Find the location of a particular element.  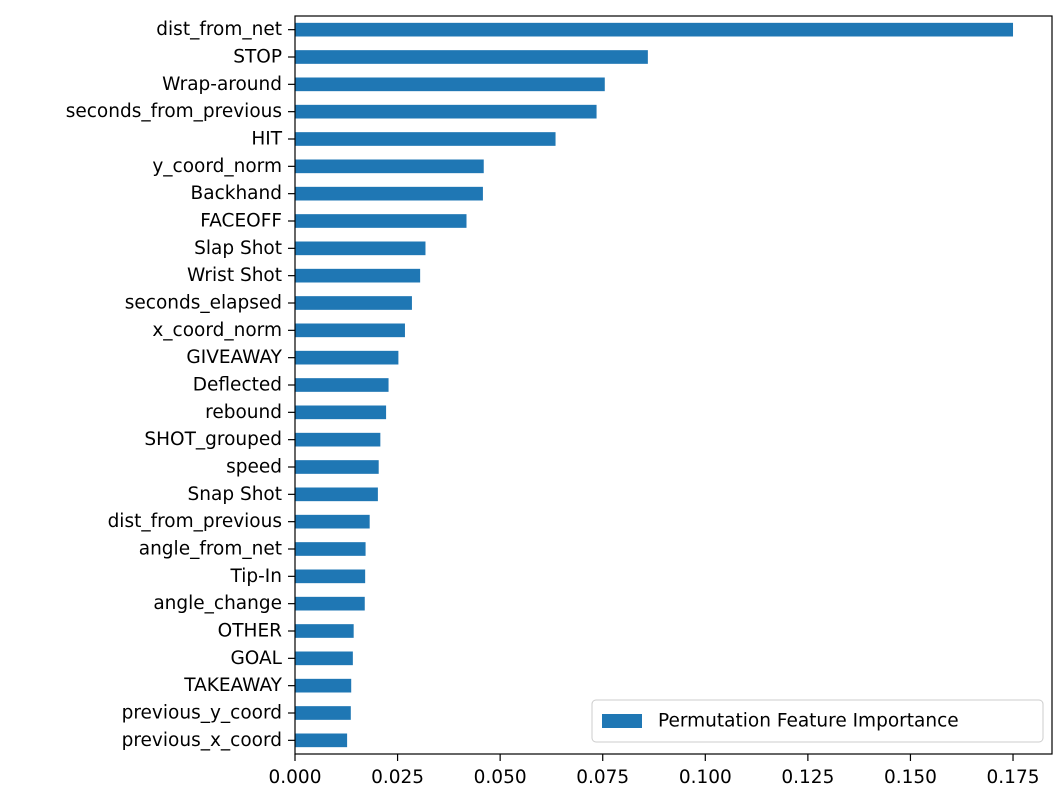

bar-takeaway is located at coordinates (323, 685).